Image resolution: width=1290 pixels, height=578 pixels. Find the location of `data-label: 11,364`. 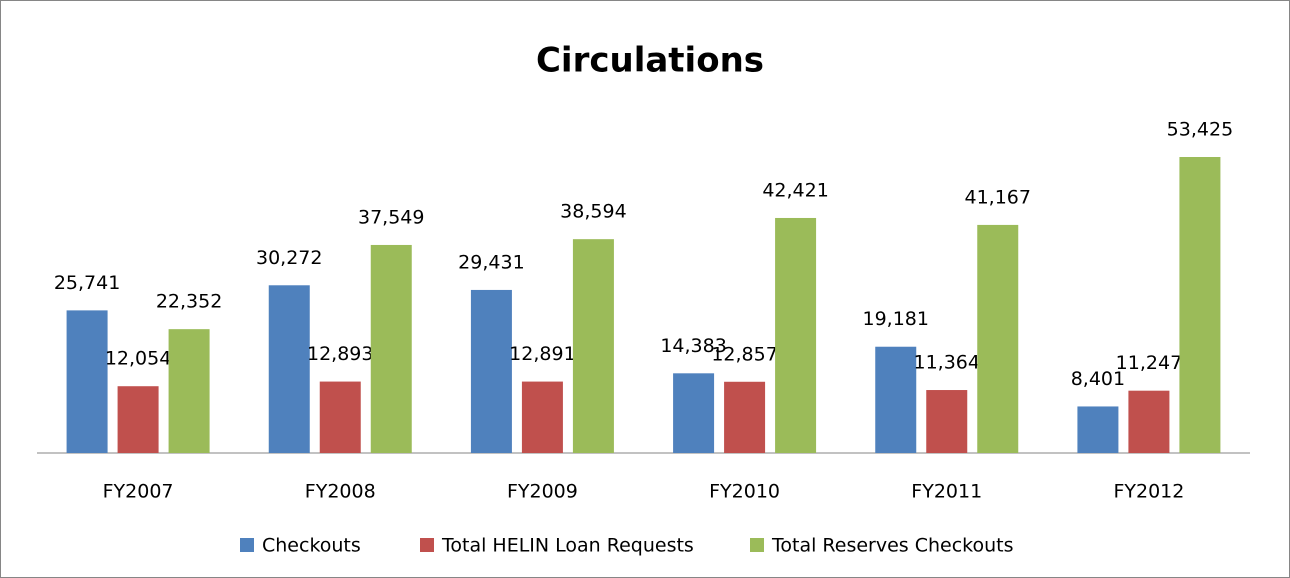

data-label: 11,364 is located at coordinates (947, 363).